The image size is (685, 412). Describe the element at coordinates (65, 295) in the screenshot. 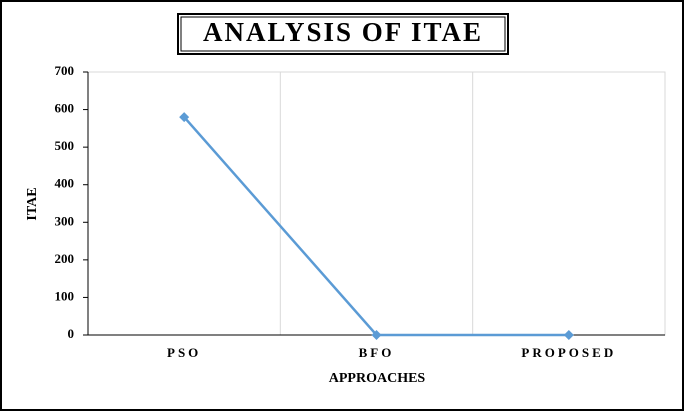

I see `y-tick-label: 100` at that location.